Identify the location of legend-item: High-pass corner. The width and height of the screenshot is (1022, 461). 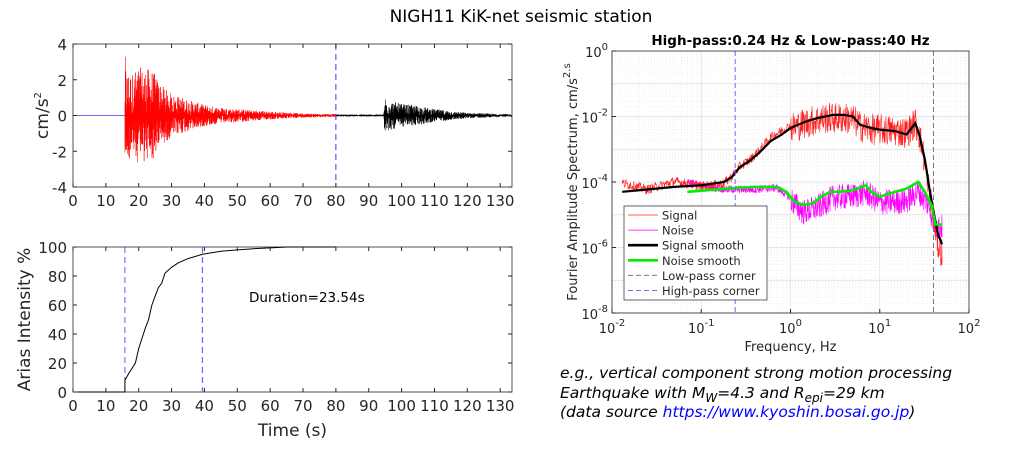
(694, 291).